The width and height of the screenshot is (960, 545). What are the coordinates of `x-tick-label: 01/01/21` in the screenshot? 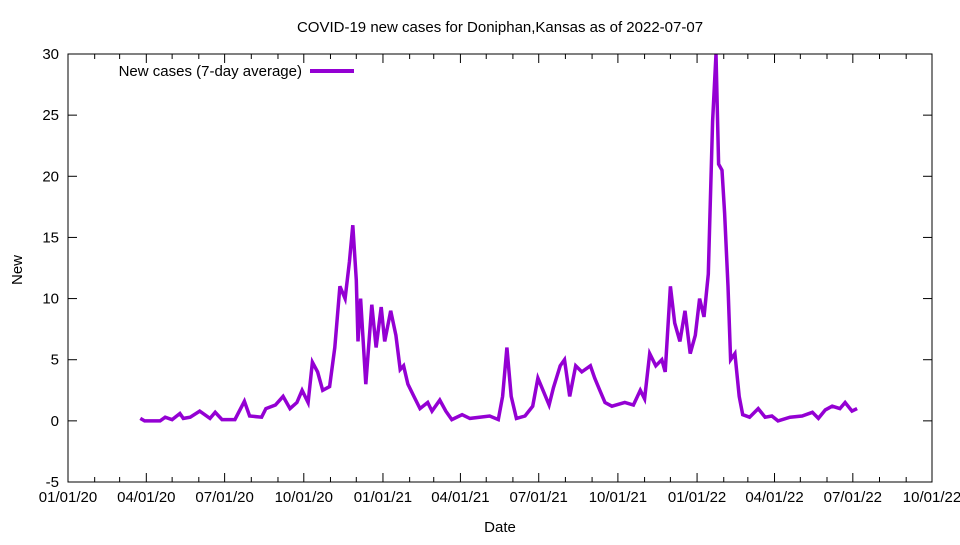 It's located at (383, 497).